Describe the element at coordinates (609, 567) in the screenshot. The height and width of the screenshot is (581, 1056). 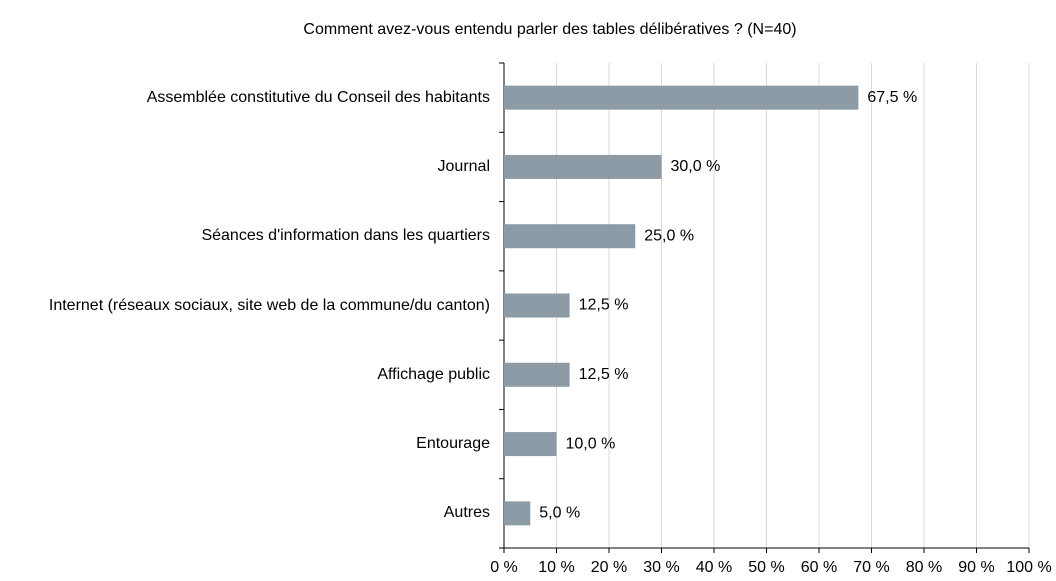
I see `x-tick-label: 20 %` at that location.